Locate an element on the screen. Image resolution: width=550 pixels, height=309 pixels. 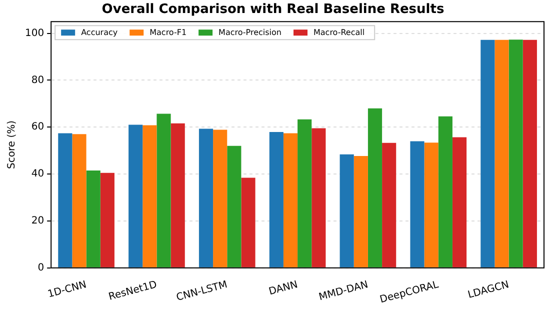
legend-label: Accuracy is located at coordinates (99, 33).